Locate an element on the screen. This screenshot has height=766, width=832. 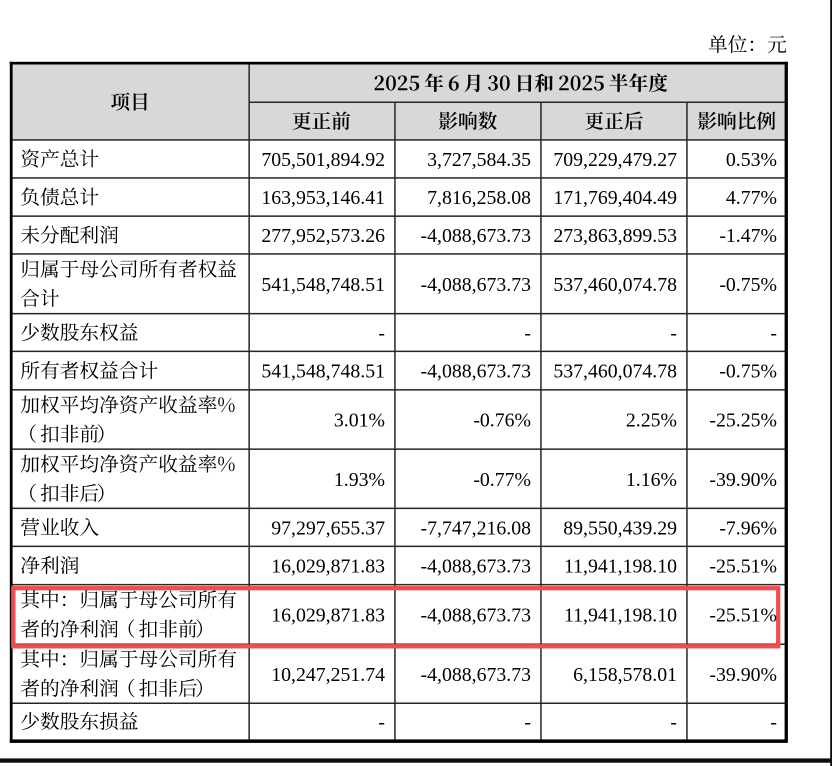
svg-text: 273,863,899.53 is located at coordinates (615, 236).